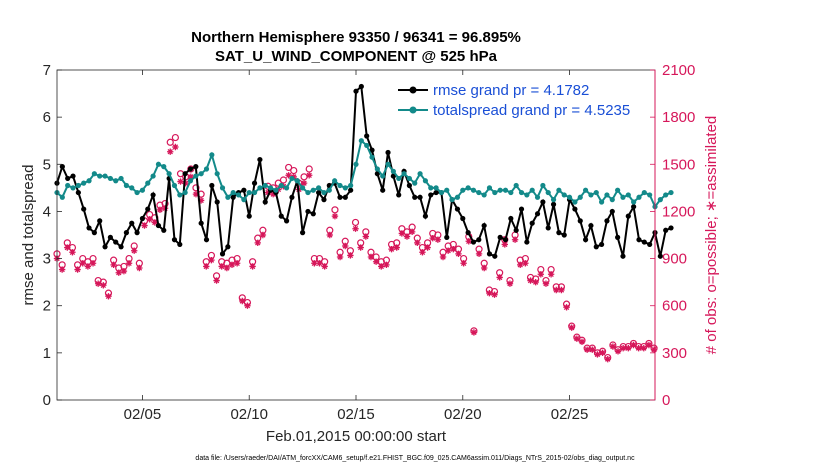 This screenshot has width=830, height=470. I want to click on y-tick-label-left: 5, so click(47, 164).